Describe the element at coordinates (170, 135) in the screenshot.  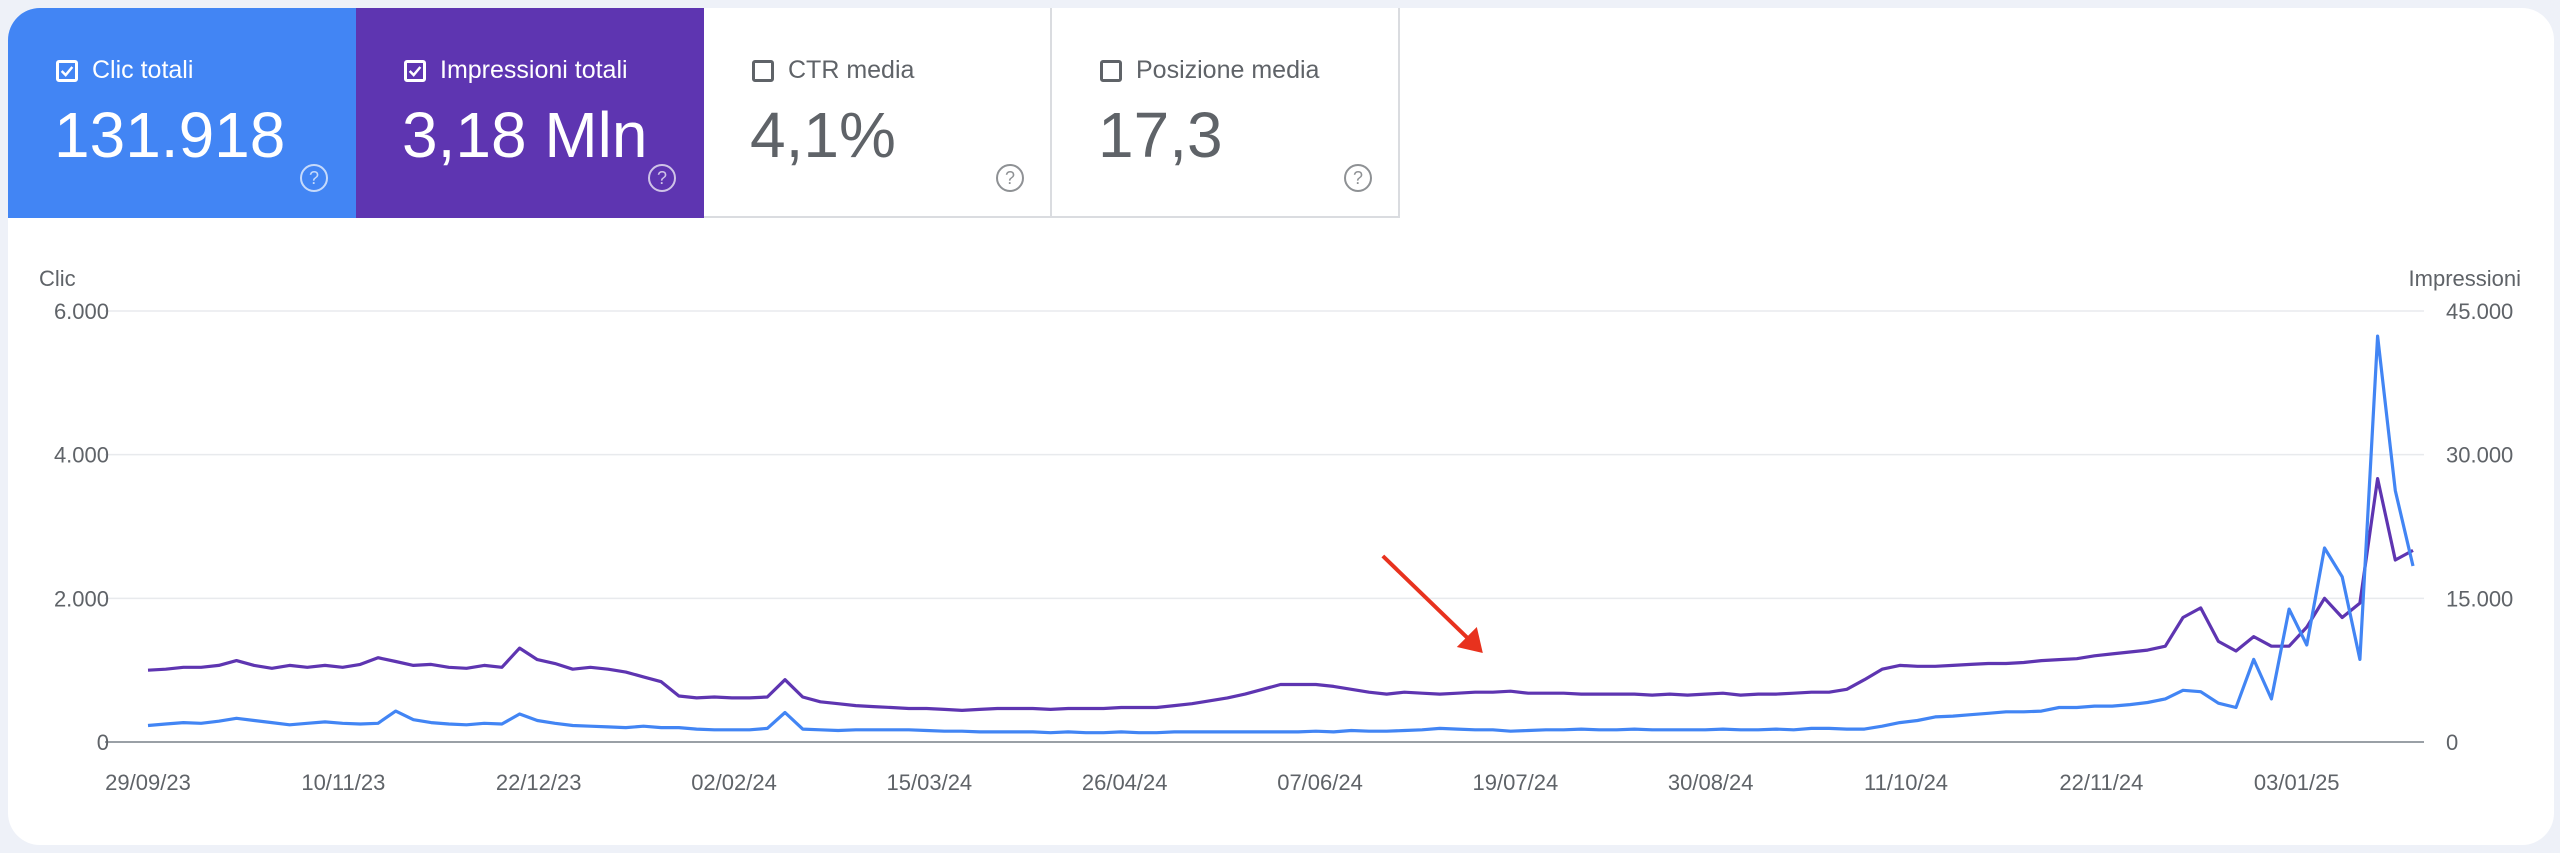
I see `metric-value: 131.918` at that location.